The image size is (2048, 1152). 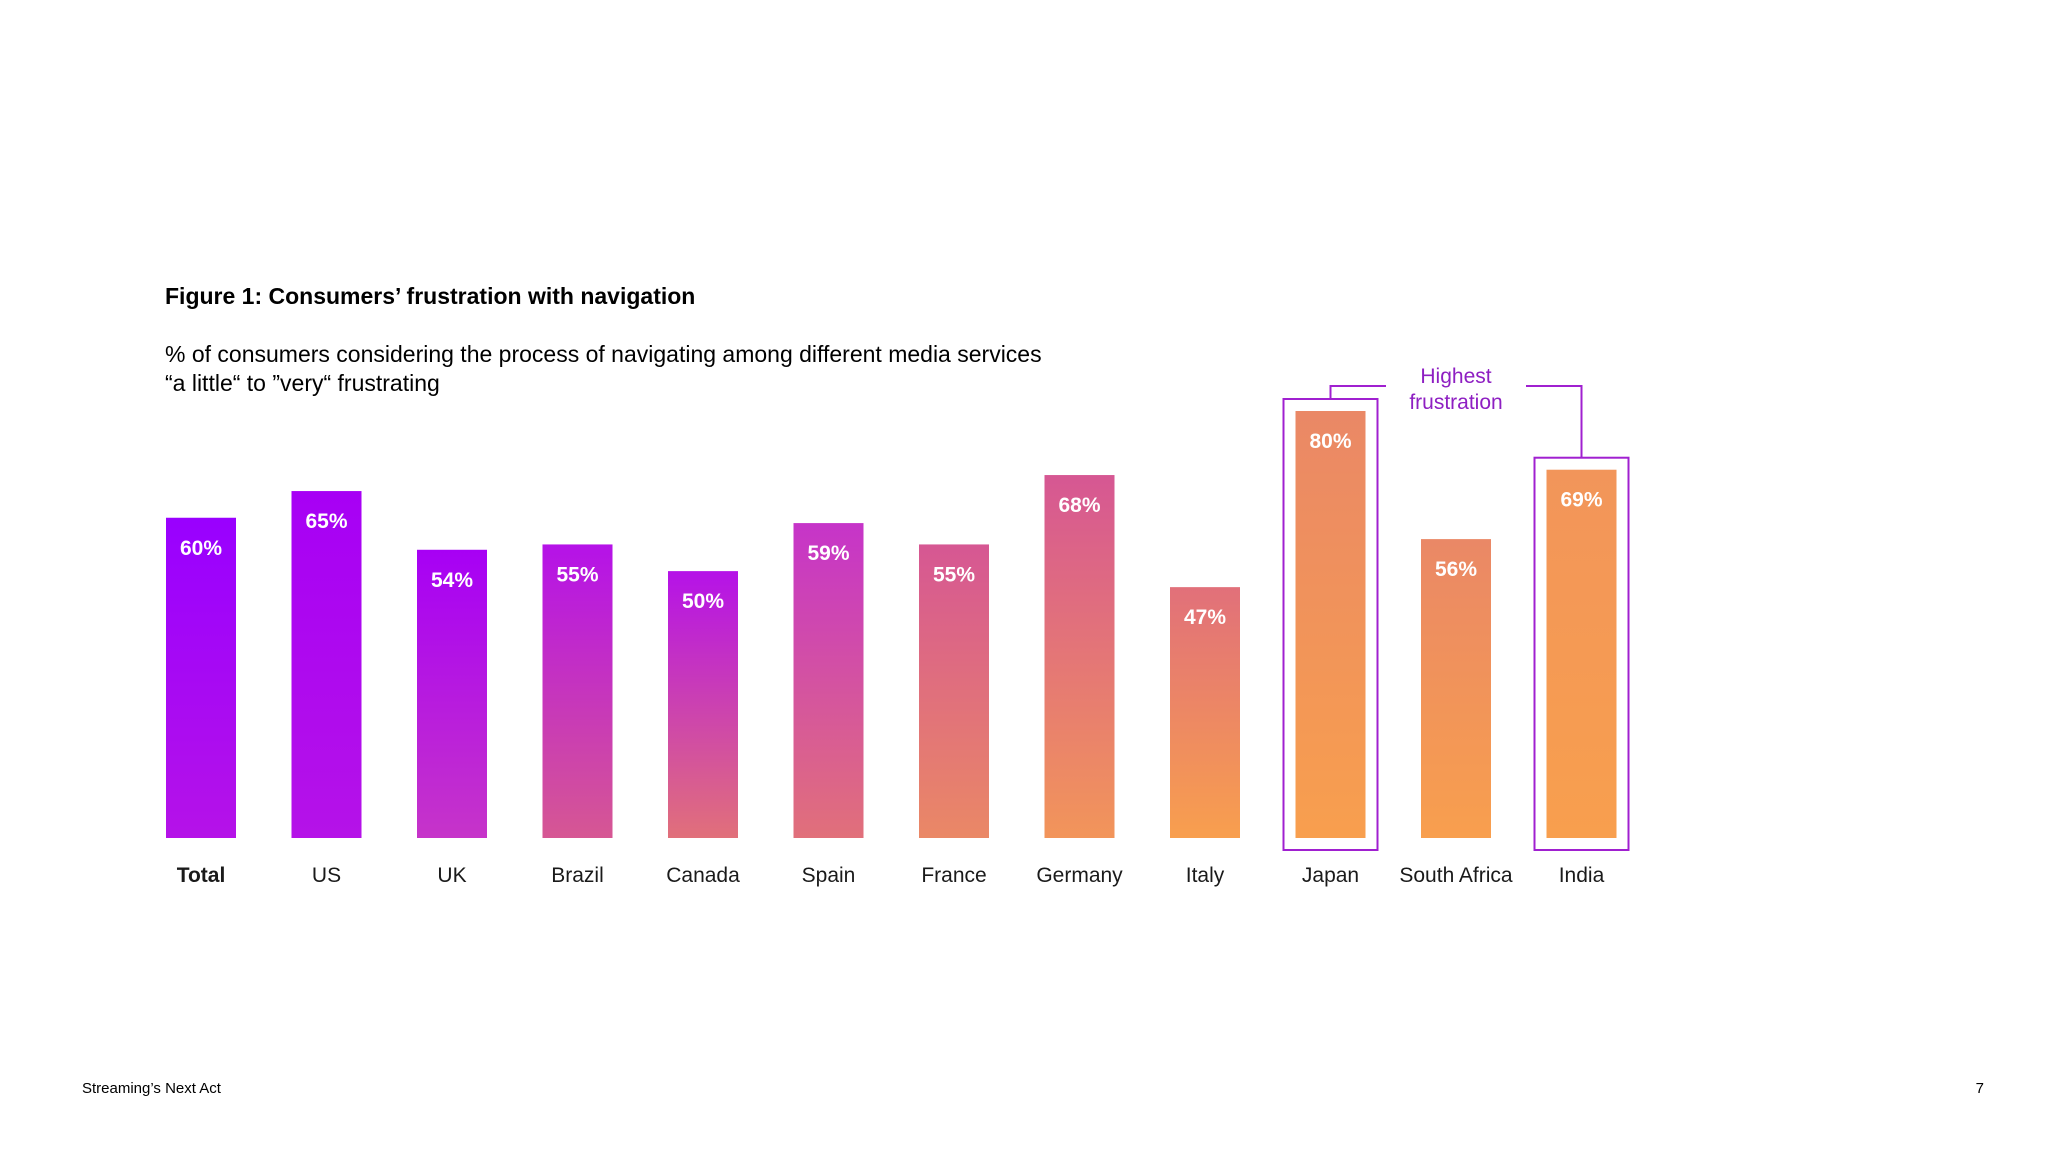 What do you see at coordinates (1357, 392) in the screenshot?
I see `annotation-bracket-left` at bounding box center [1357, 392].